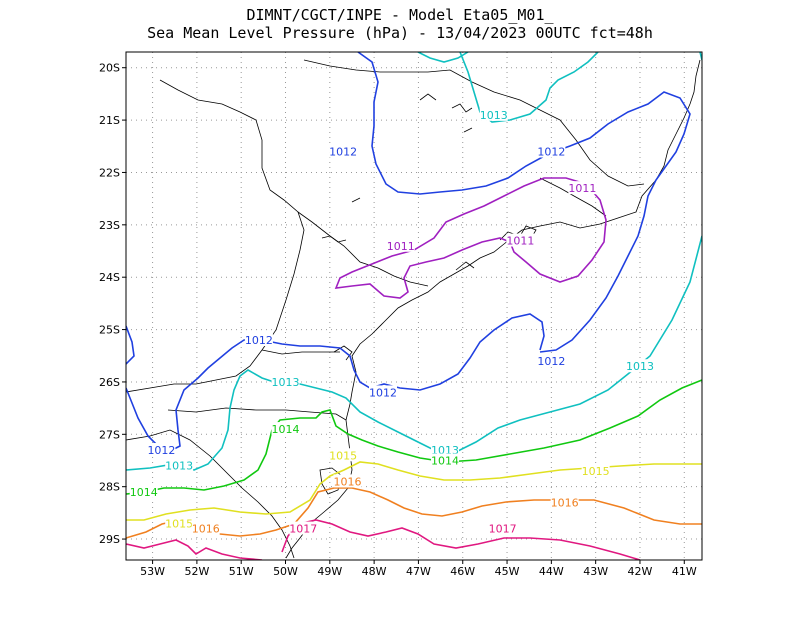 The width and height of the screenshot is (800, 618). I want to click on isobar-1017-south, so click(194, 549).